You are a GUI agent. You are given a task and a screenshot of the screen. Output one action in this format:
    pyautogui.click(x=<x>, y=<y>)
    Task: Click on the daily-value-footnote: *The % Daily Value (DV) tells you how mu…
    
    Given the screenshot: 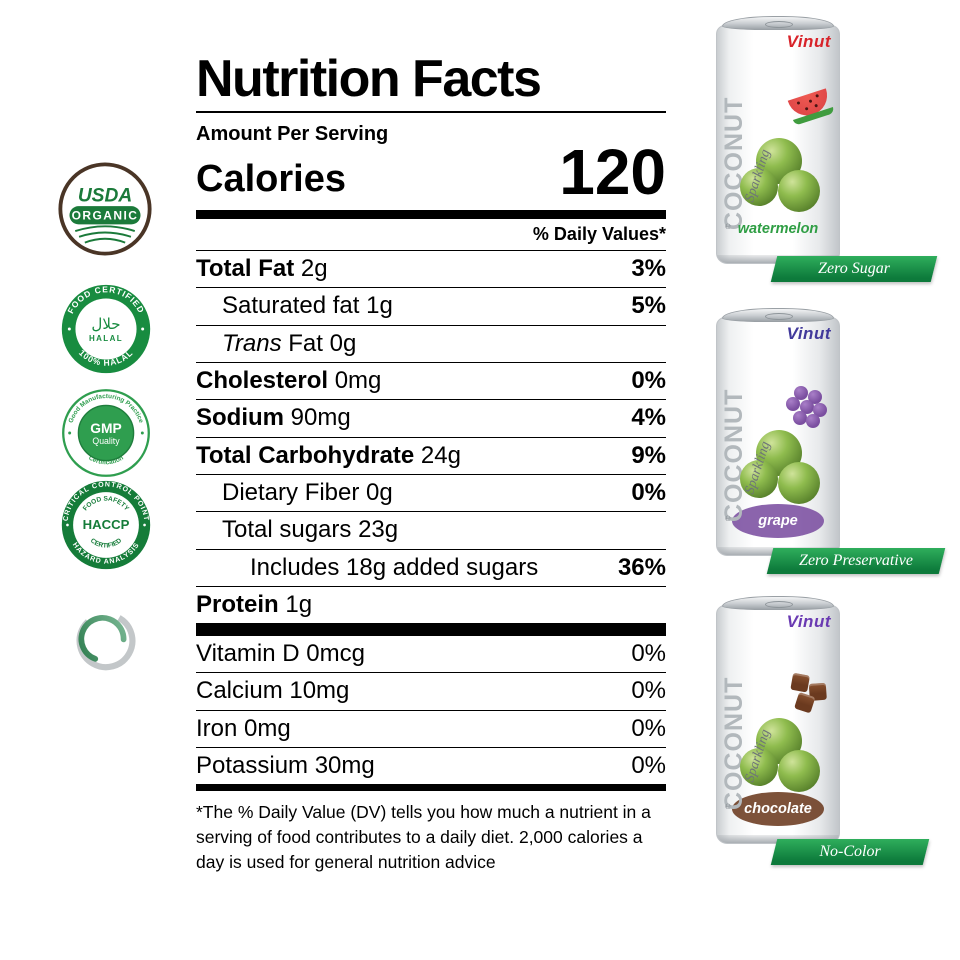 What is the action you would take?
    pyautogui.click(x=423, y=837)
    